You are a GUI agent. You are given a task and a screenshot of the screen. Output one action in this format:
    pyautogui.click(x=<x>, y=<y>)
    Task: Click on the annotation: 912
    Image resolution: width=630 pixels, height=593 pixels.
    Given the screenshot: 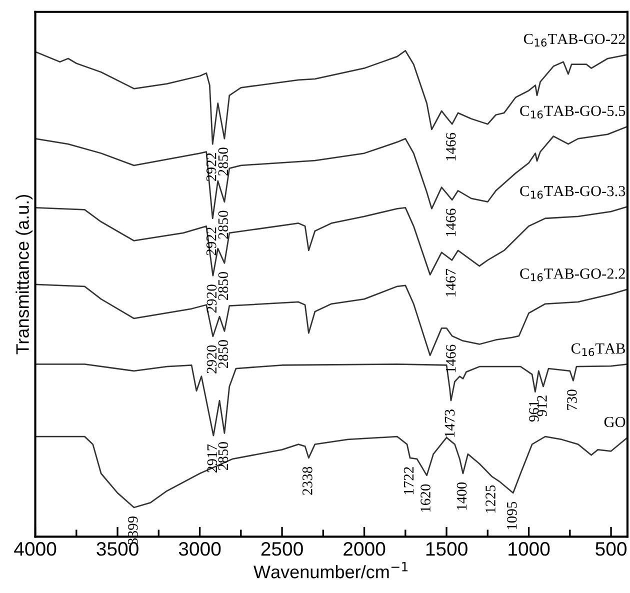 What is the action you would take?
    pyautogui.click(x=542, y=406)
    